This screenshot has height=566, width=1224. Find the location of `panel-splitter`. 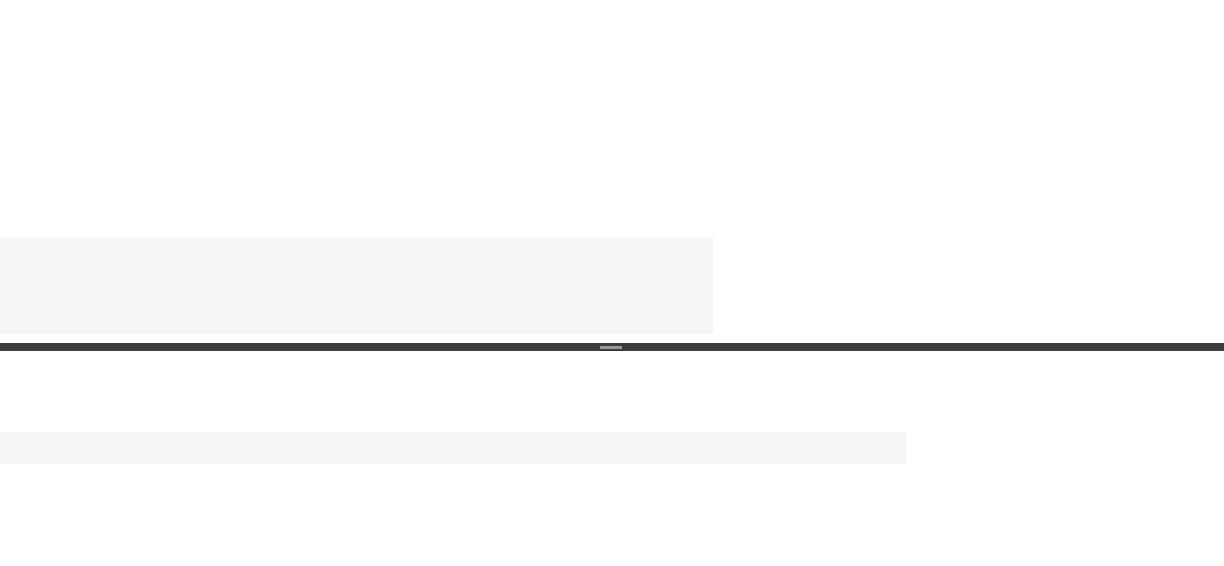

panel-splitter is located at coordinates (612, 347).